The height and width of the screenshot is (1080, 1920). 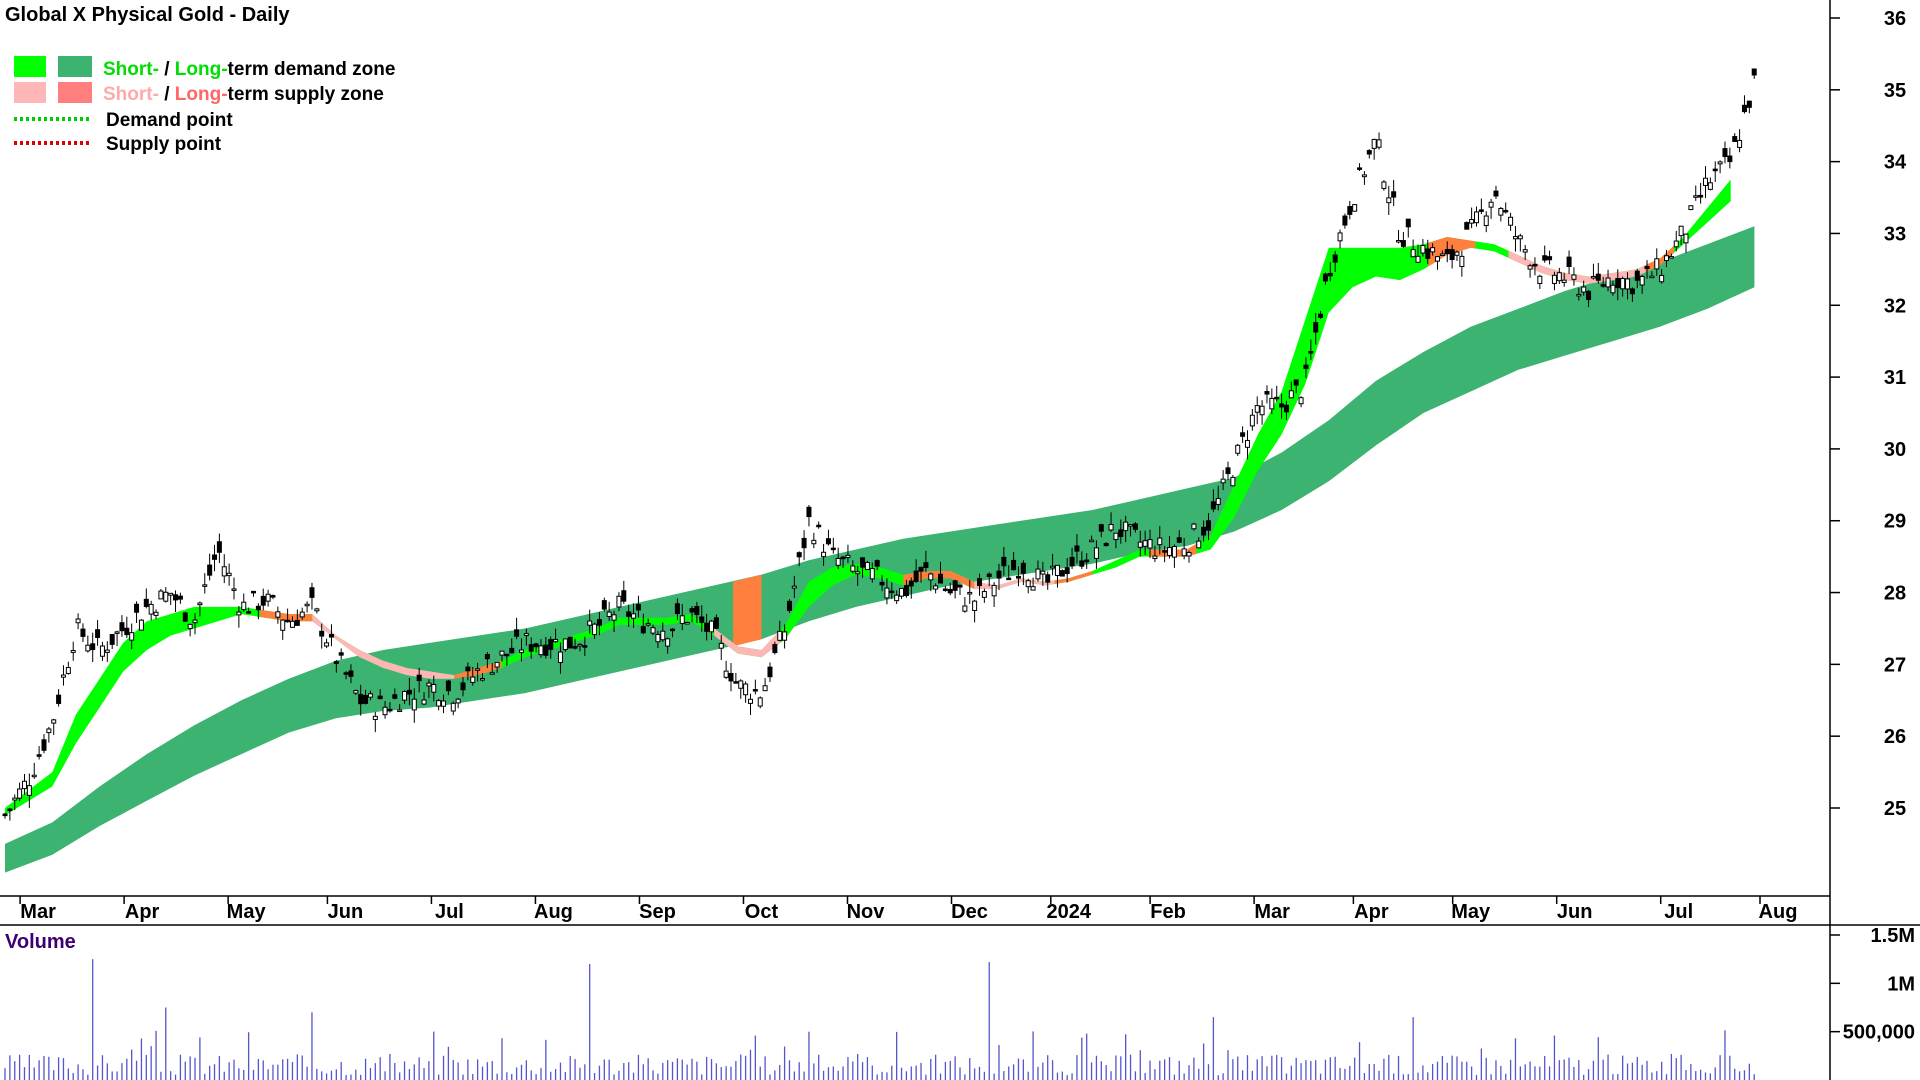 What do you see at coordinates (969, 912) in the screenshot?
I see `x-tick-label: Dec` at bounding box center [969, 912].